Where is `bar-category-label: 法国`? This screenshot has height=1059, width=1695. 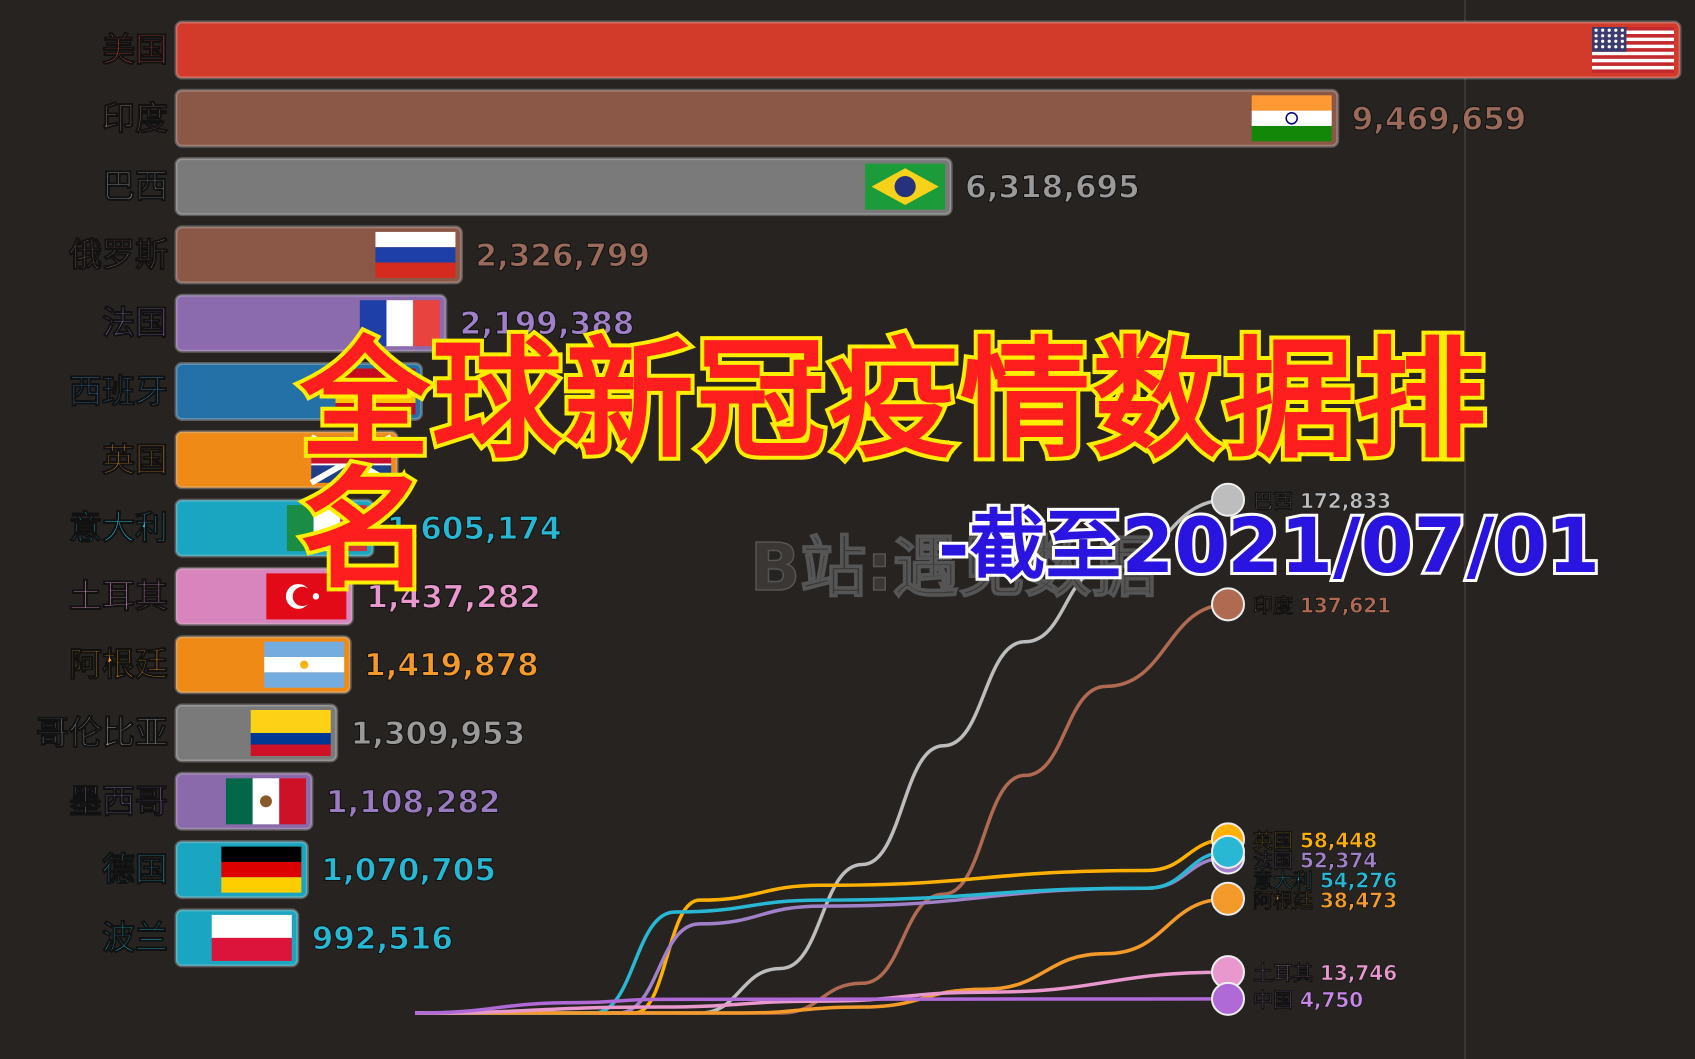 bar-category-label: 法国 is located at coordinates (135, 322).